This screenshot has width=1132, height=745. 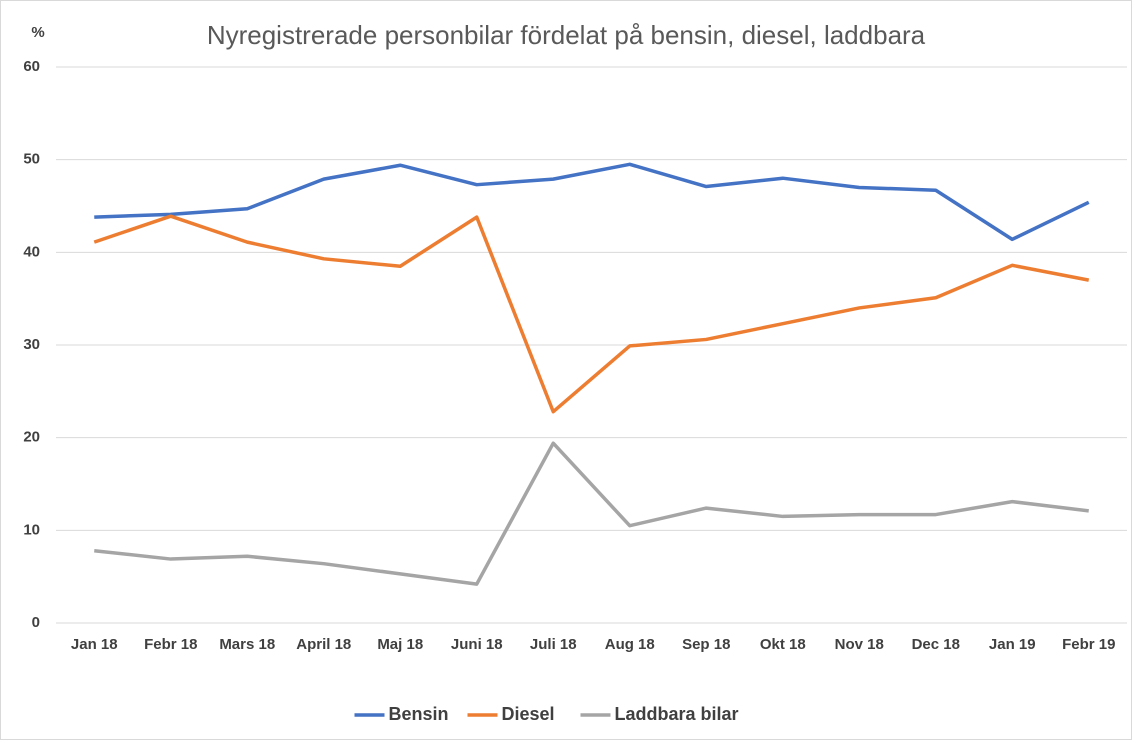 What do you see at coordinates (677, 714) in the screenshot?
I see `legend-label: Laddbara bilar` at bounding box center [677, 714].